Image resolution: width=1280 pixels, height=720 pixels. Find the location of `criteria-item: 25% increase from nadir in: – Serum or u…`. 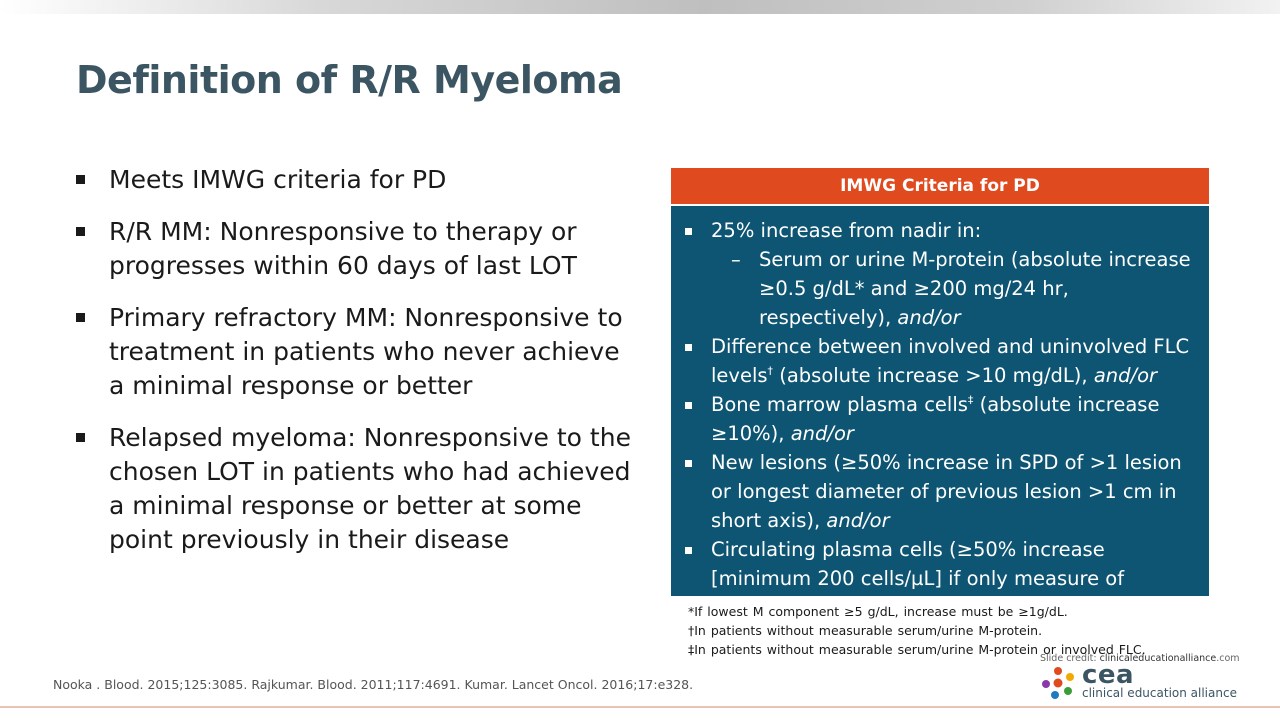

criteria-item: 25% increase from nadir in: – Serum or u… is located at coordinates (941, 274).